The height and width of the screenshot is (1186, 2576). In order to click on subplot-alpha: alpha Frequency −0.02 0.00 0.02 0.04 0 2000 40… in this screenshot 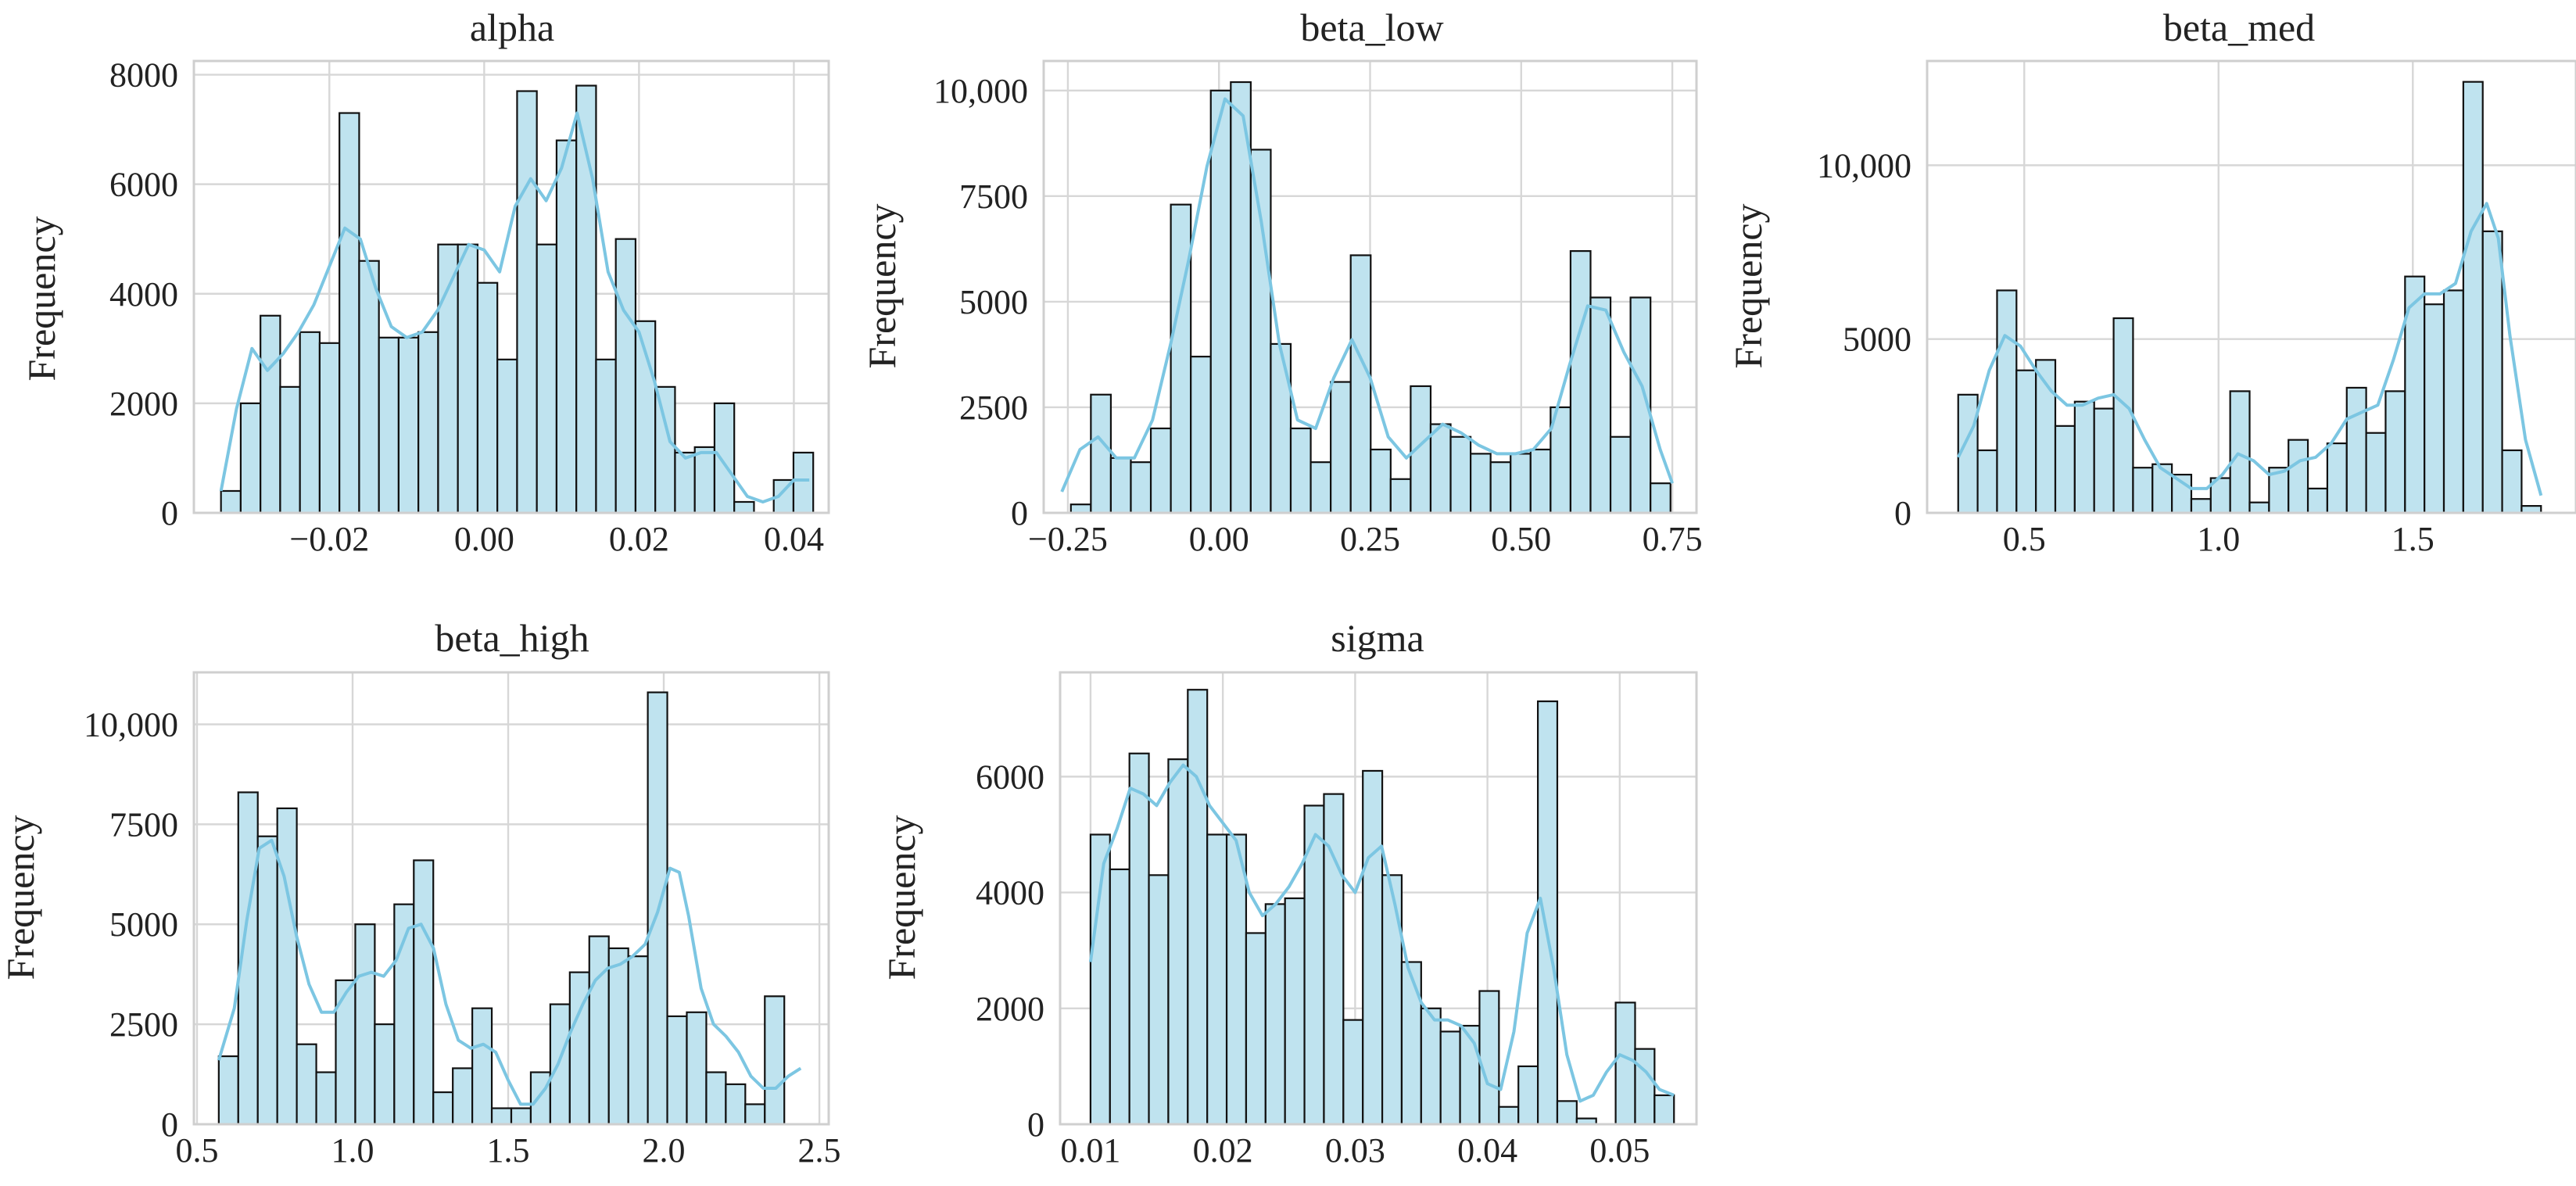, I will do `click(425, 281)`.